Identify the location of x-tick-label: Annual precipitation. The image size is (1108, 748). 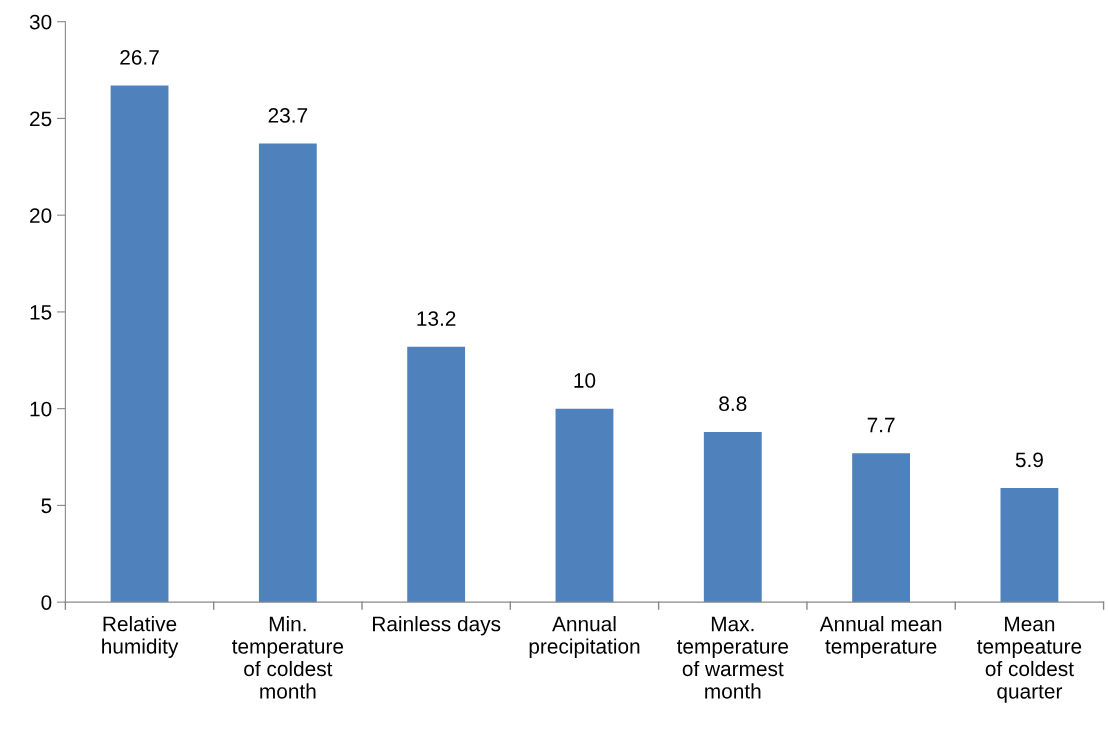
(584, 637).